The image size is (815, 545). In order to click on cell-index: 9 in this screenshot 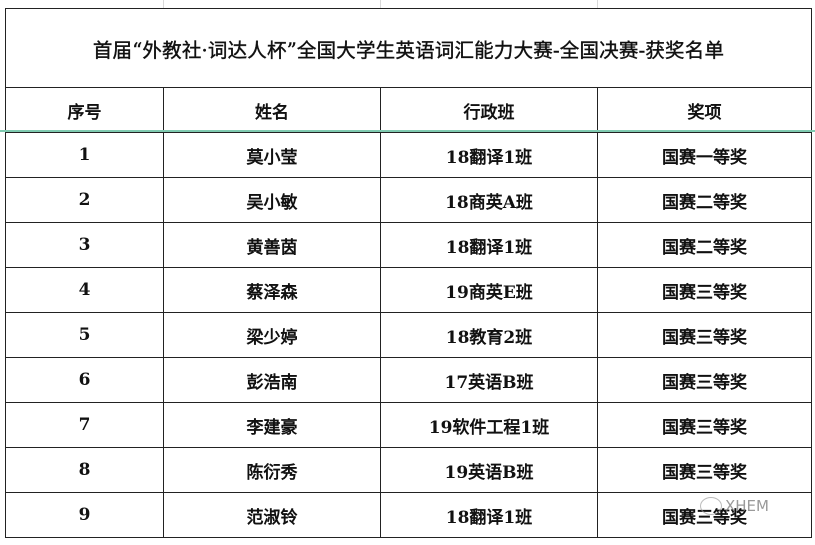, I will do `click(84, 515)`.